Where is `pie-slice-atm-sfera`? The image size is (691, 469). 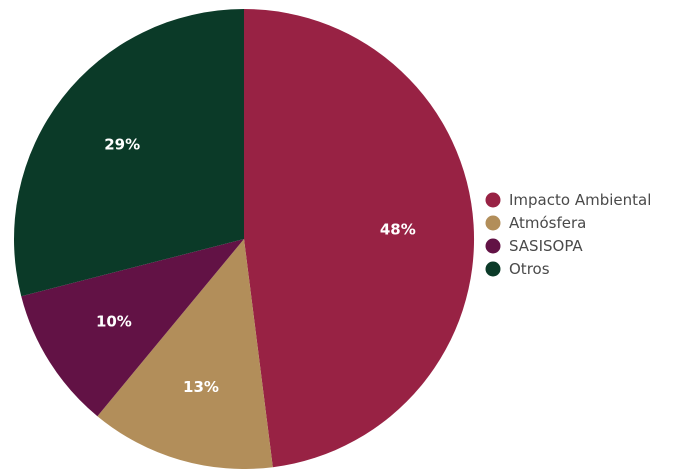
pie-slice-atm-sfera is located at coordinates (185, 354).